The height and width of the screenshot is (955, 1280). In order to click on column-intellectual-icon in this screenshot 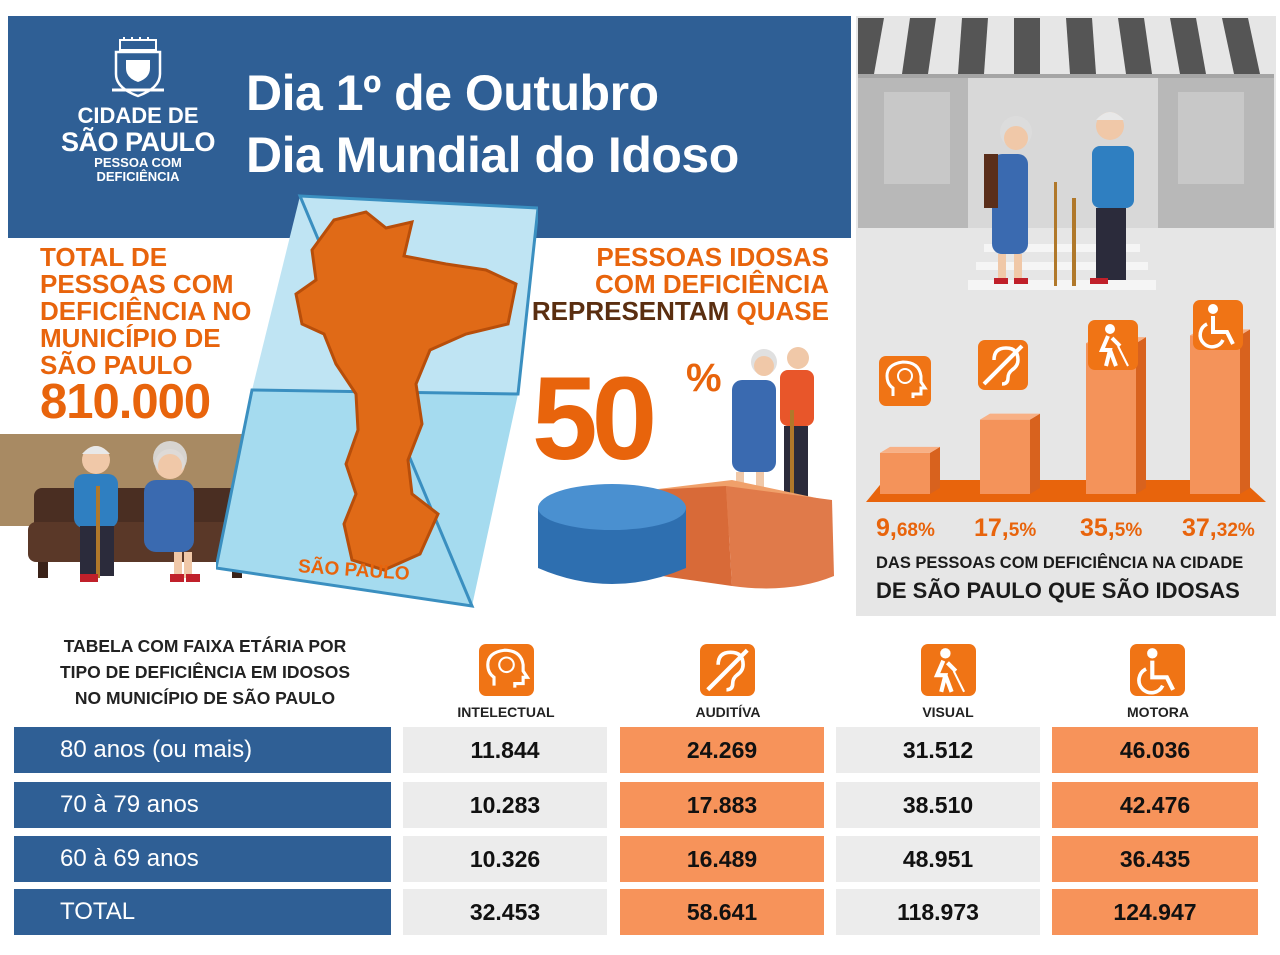, I will do `click(506, 670)`.